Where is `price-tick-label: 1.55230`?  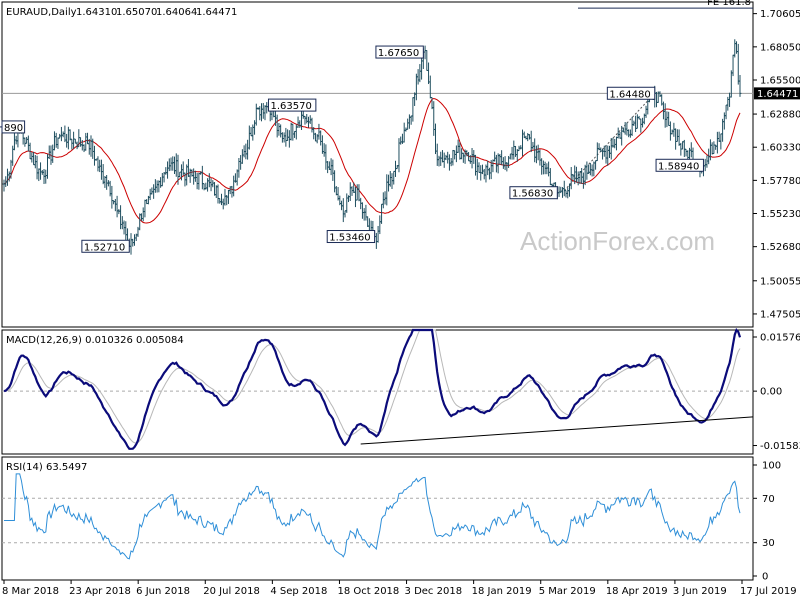
price-tick-label: 1.55230 is located at coordinates (780, 214).